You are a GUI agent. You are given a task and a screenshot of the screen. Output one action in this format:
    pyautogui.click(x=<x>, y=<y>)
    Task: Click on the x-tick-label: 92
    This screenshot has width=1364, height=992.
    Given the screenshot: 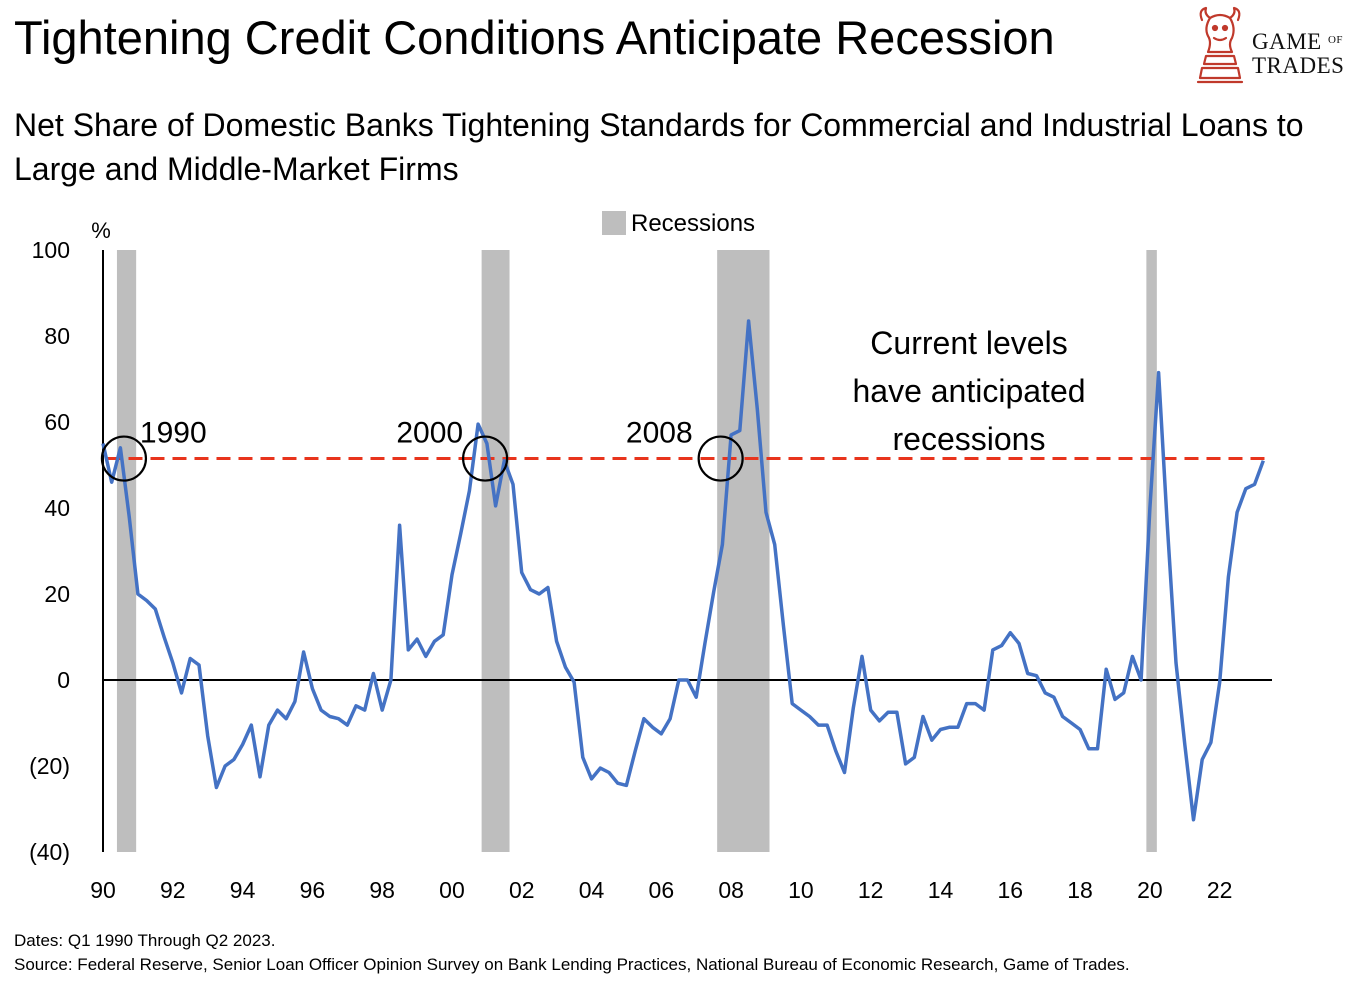 What is the action you would take?
    pyautogui.click(x=173, y=890)
    